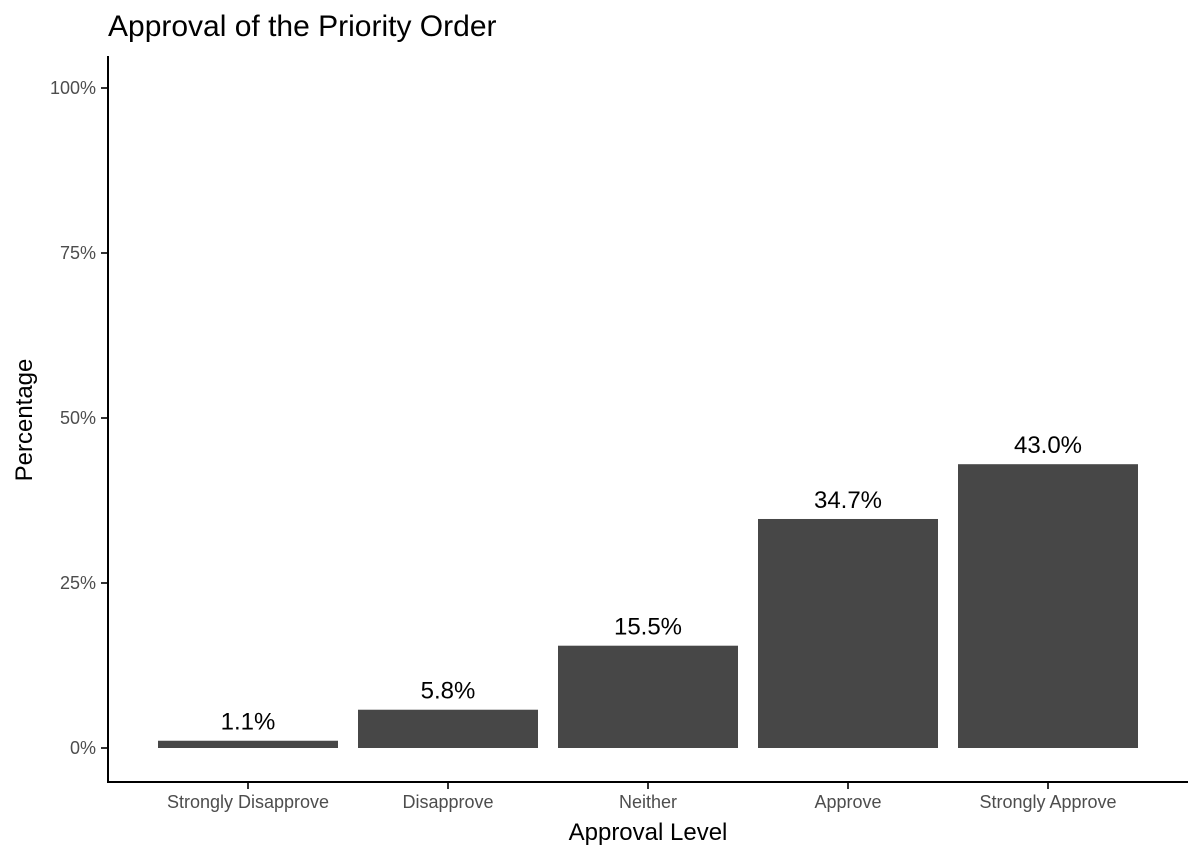  Describe the element at coordinates (848, 500) in the screenshot. I see `data-label: 34.7%` at that location.